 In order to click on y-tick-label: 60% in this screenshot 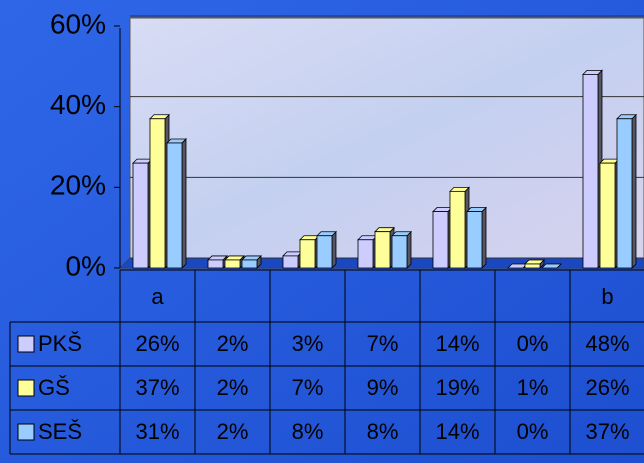, I will do `click(78, 23)`.